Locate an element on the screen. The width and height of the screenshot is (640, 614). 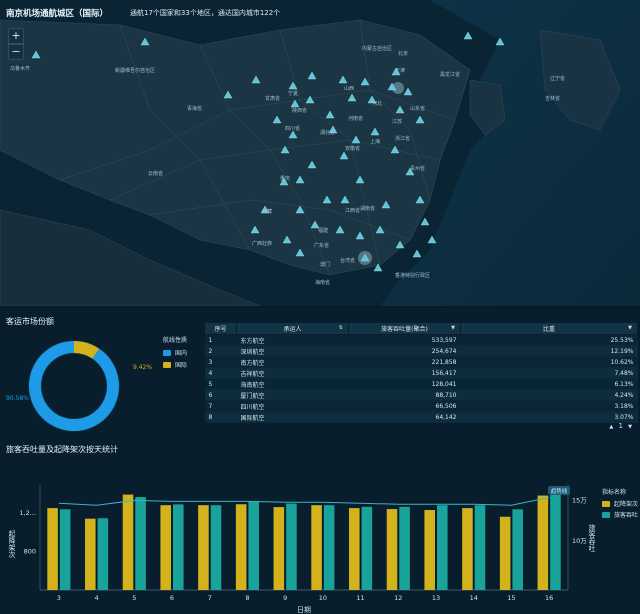
zoom-in-button: + is located at coordinates (16, 36).